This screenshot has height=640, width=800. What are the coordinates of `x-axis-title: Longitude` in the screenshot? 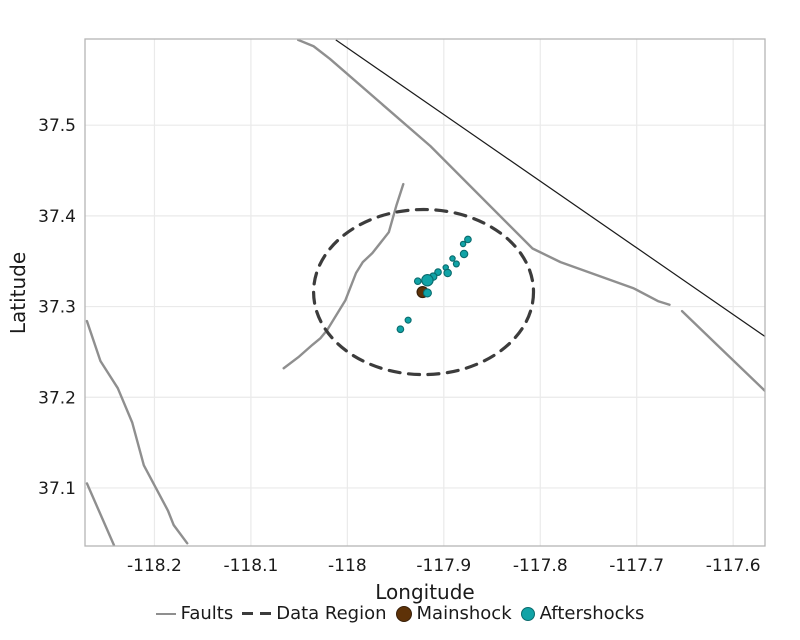 It's located at (424, 592).